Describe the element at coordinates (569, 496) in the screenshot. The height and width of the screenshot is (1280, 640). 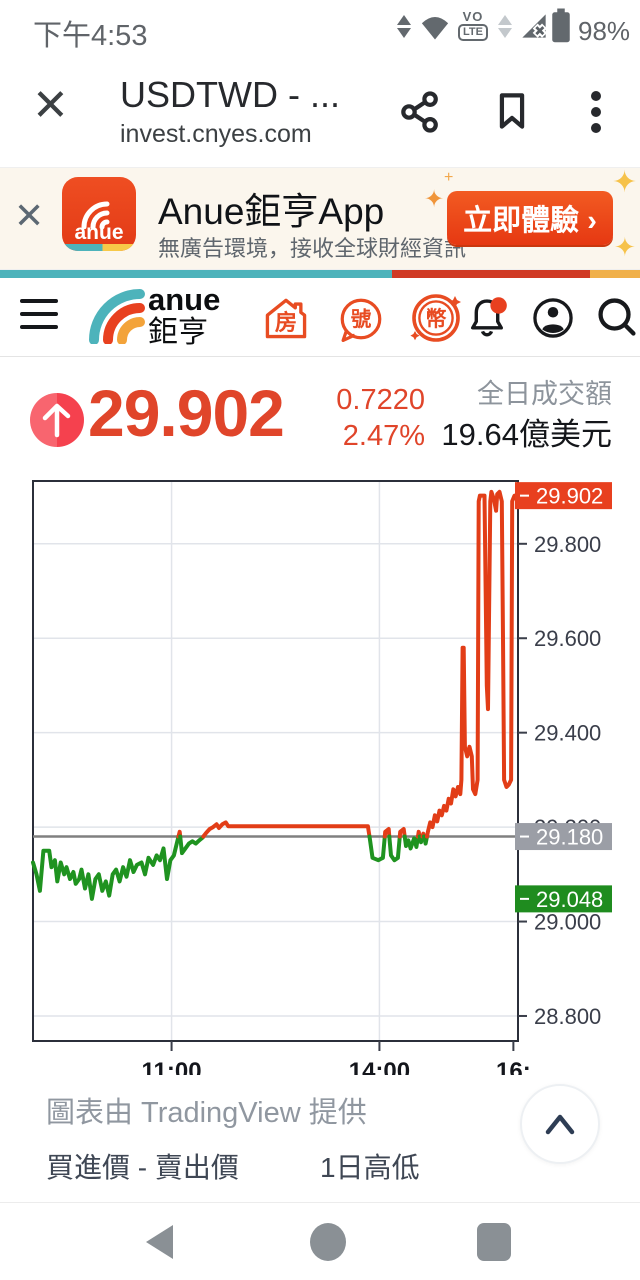
I see `svg-text: 29.902` at that location.